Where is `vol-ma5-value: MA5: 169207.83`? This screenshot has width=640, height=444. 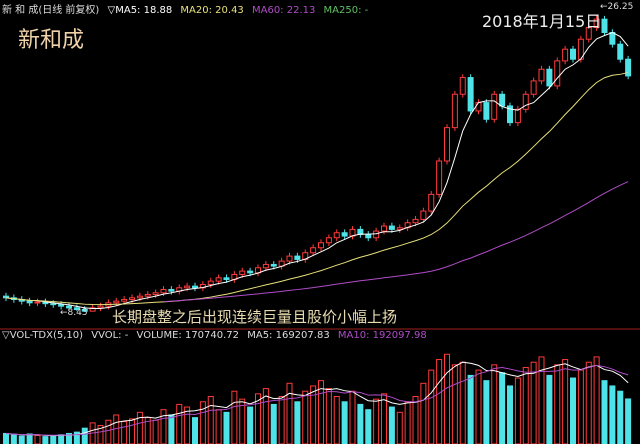 vol-ma5-value: MA5: 169207.83 is located at coordinates (288, 335).